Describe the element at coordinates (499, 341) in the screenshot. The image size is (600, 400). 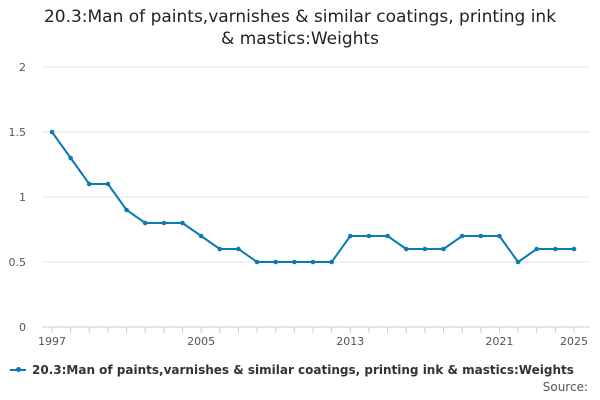
I see `x-tick-label: 2021` at that location.